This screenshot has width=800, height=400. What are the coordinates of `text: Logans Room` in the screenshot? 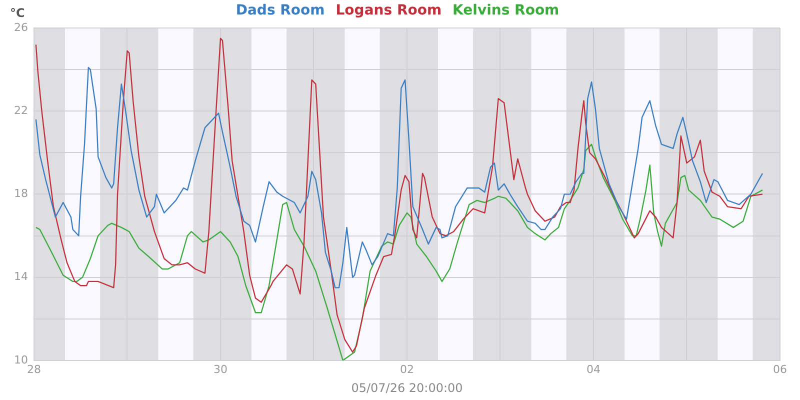 It's located at (389, 10).